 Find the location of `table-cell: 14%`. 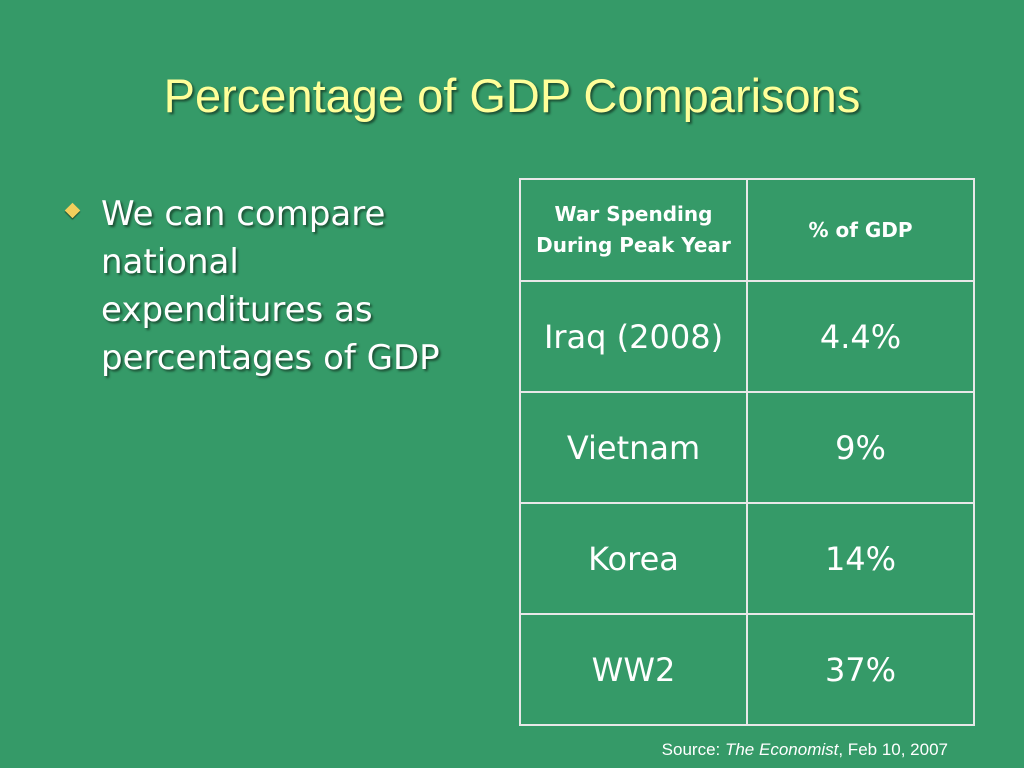

table-cell: 14% is located at coordinates (860, 558).